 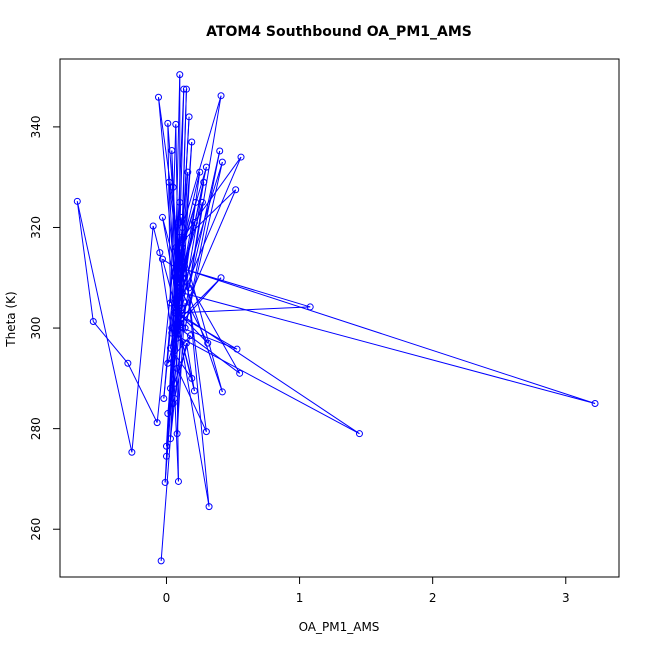 I want to click on y-tick-label: 260, so click(x=36, y=529).